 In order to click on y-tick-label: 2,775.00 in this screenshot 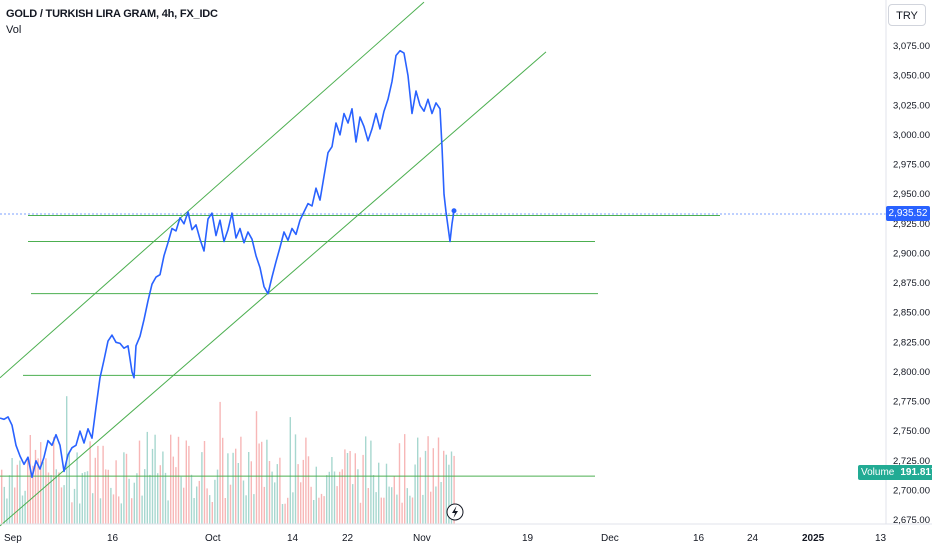, I will do `click(911, 402)`.